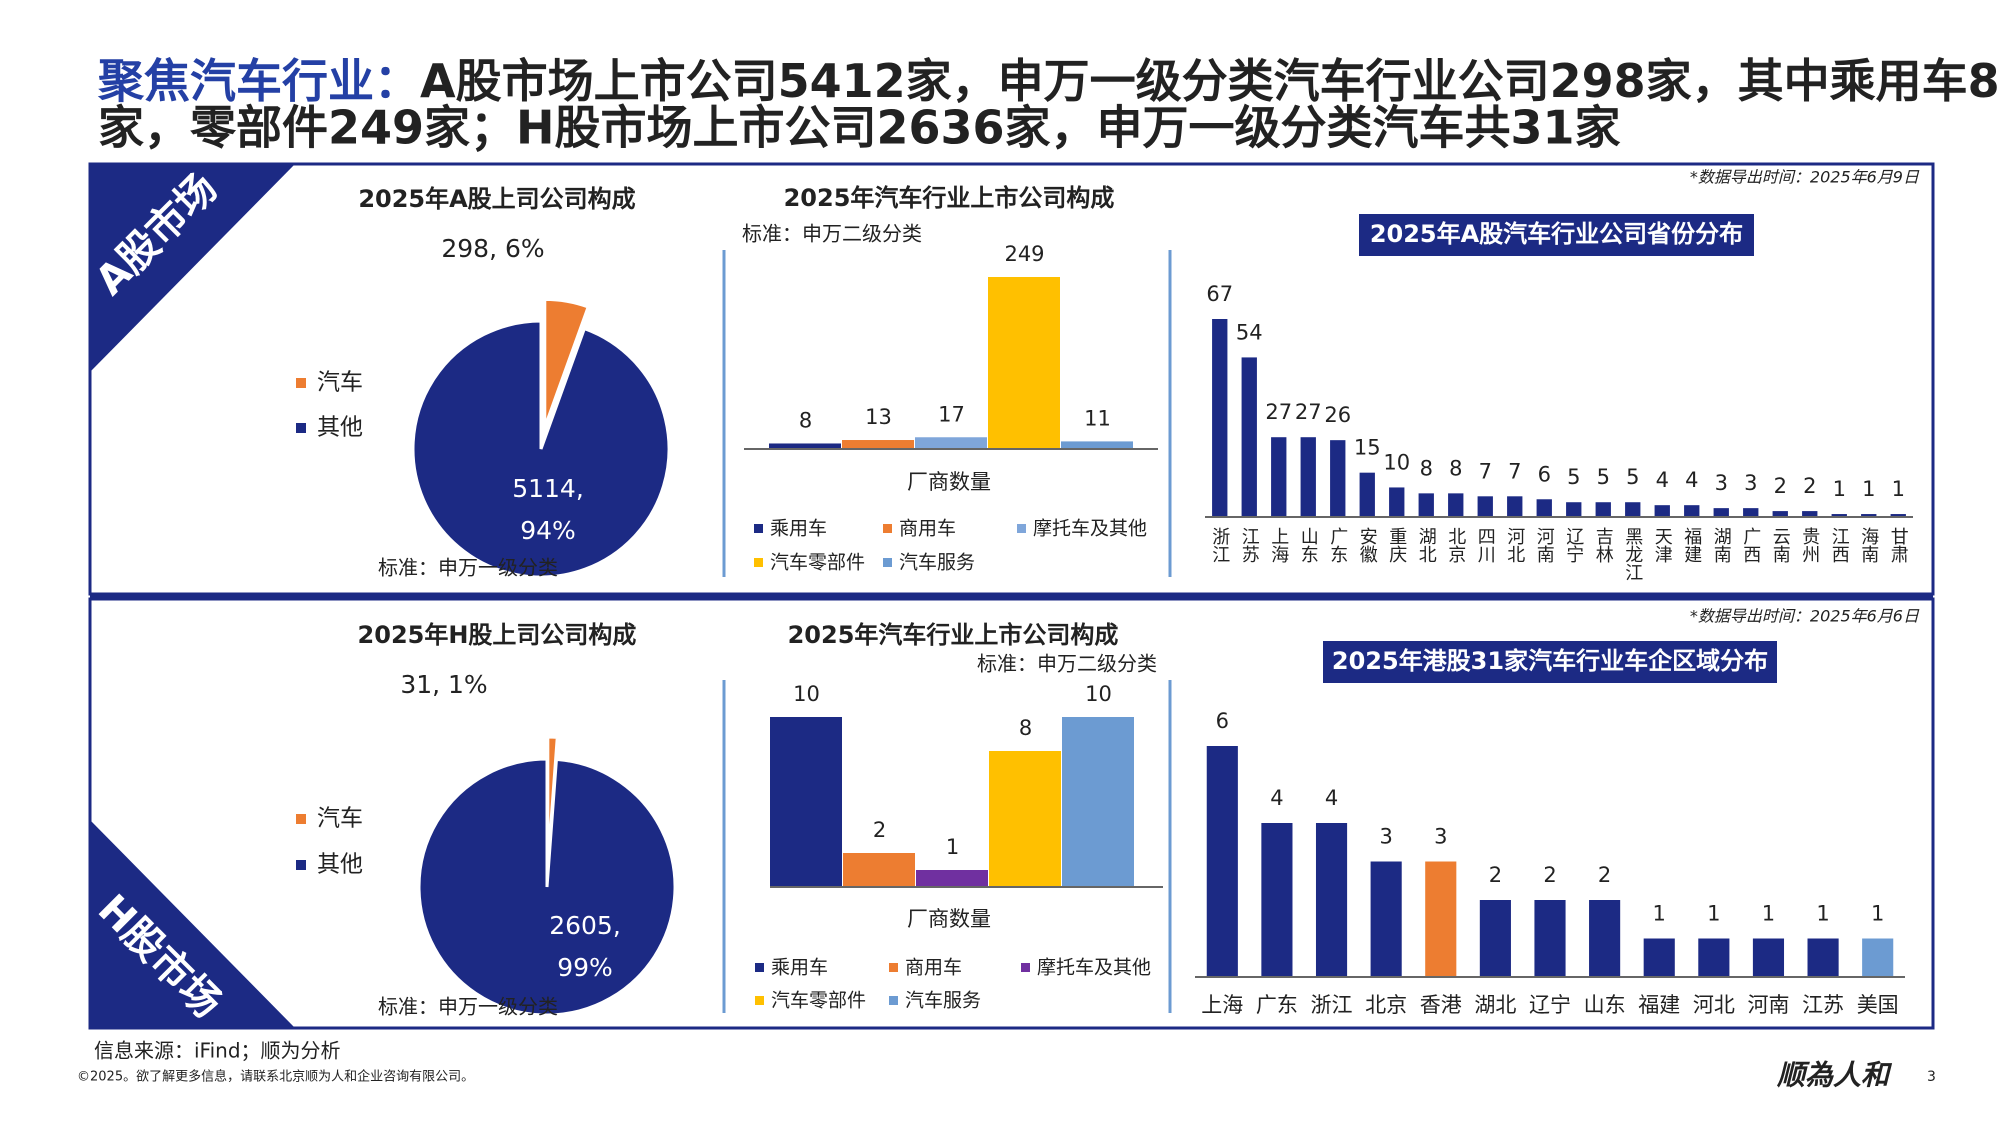 This screenshot has width=2000, height=1125. Describe the element at coordinates (1834, 1075) in the screenshot. I see `logo: 顺為人和` at that location.